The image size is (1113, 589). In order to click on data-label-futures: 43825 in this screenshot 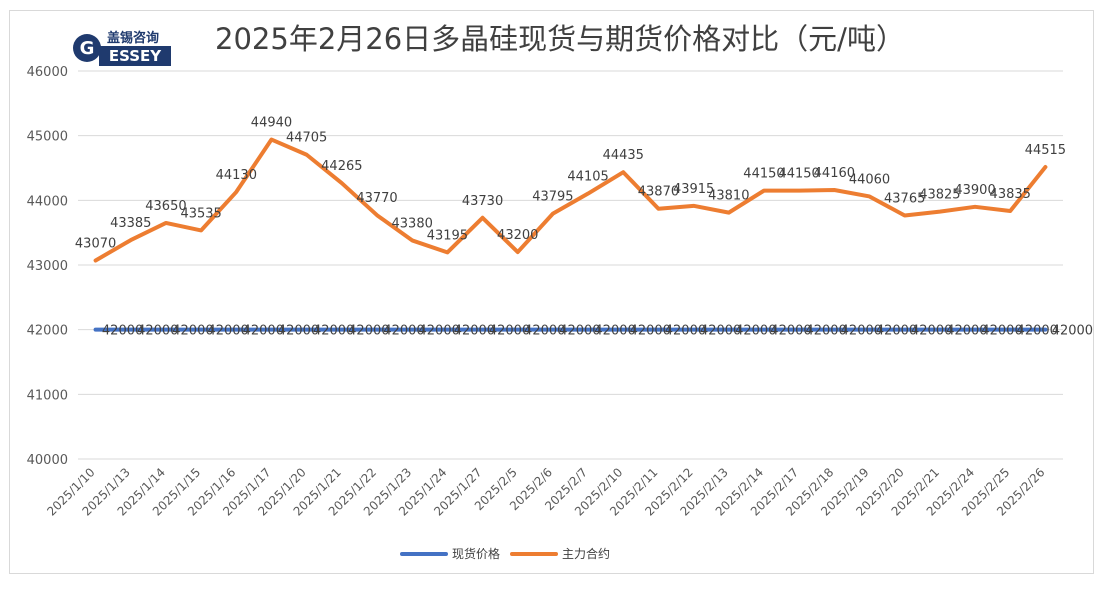, I will do `click(939, 195)`.